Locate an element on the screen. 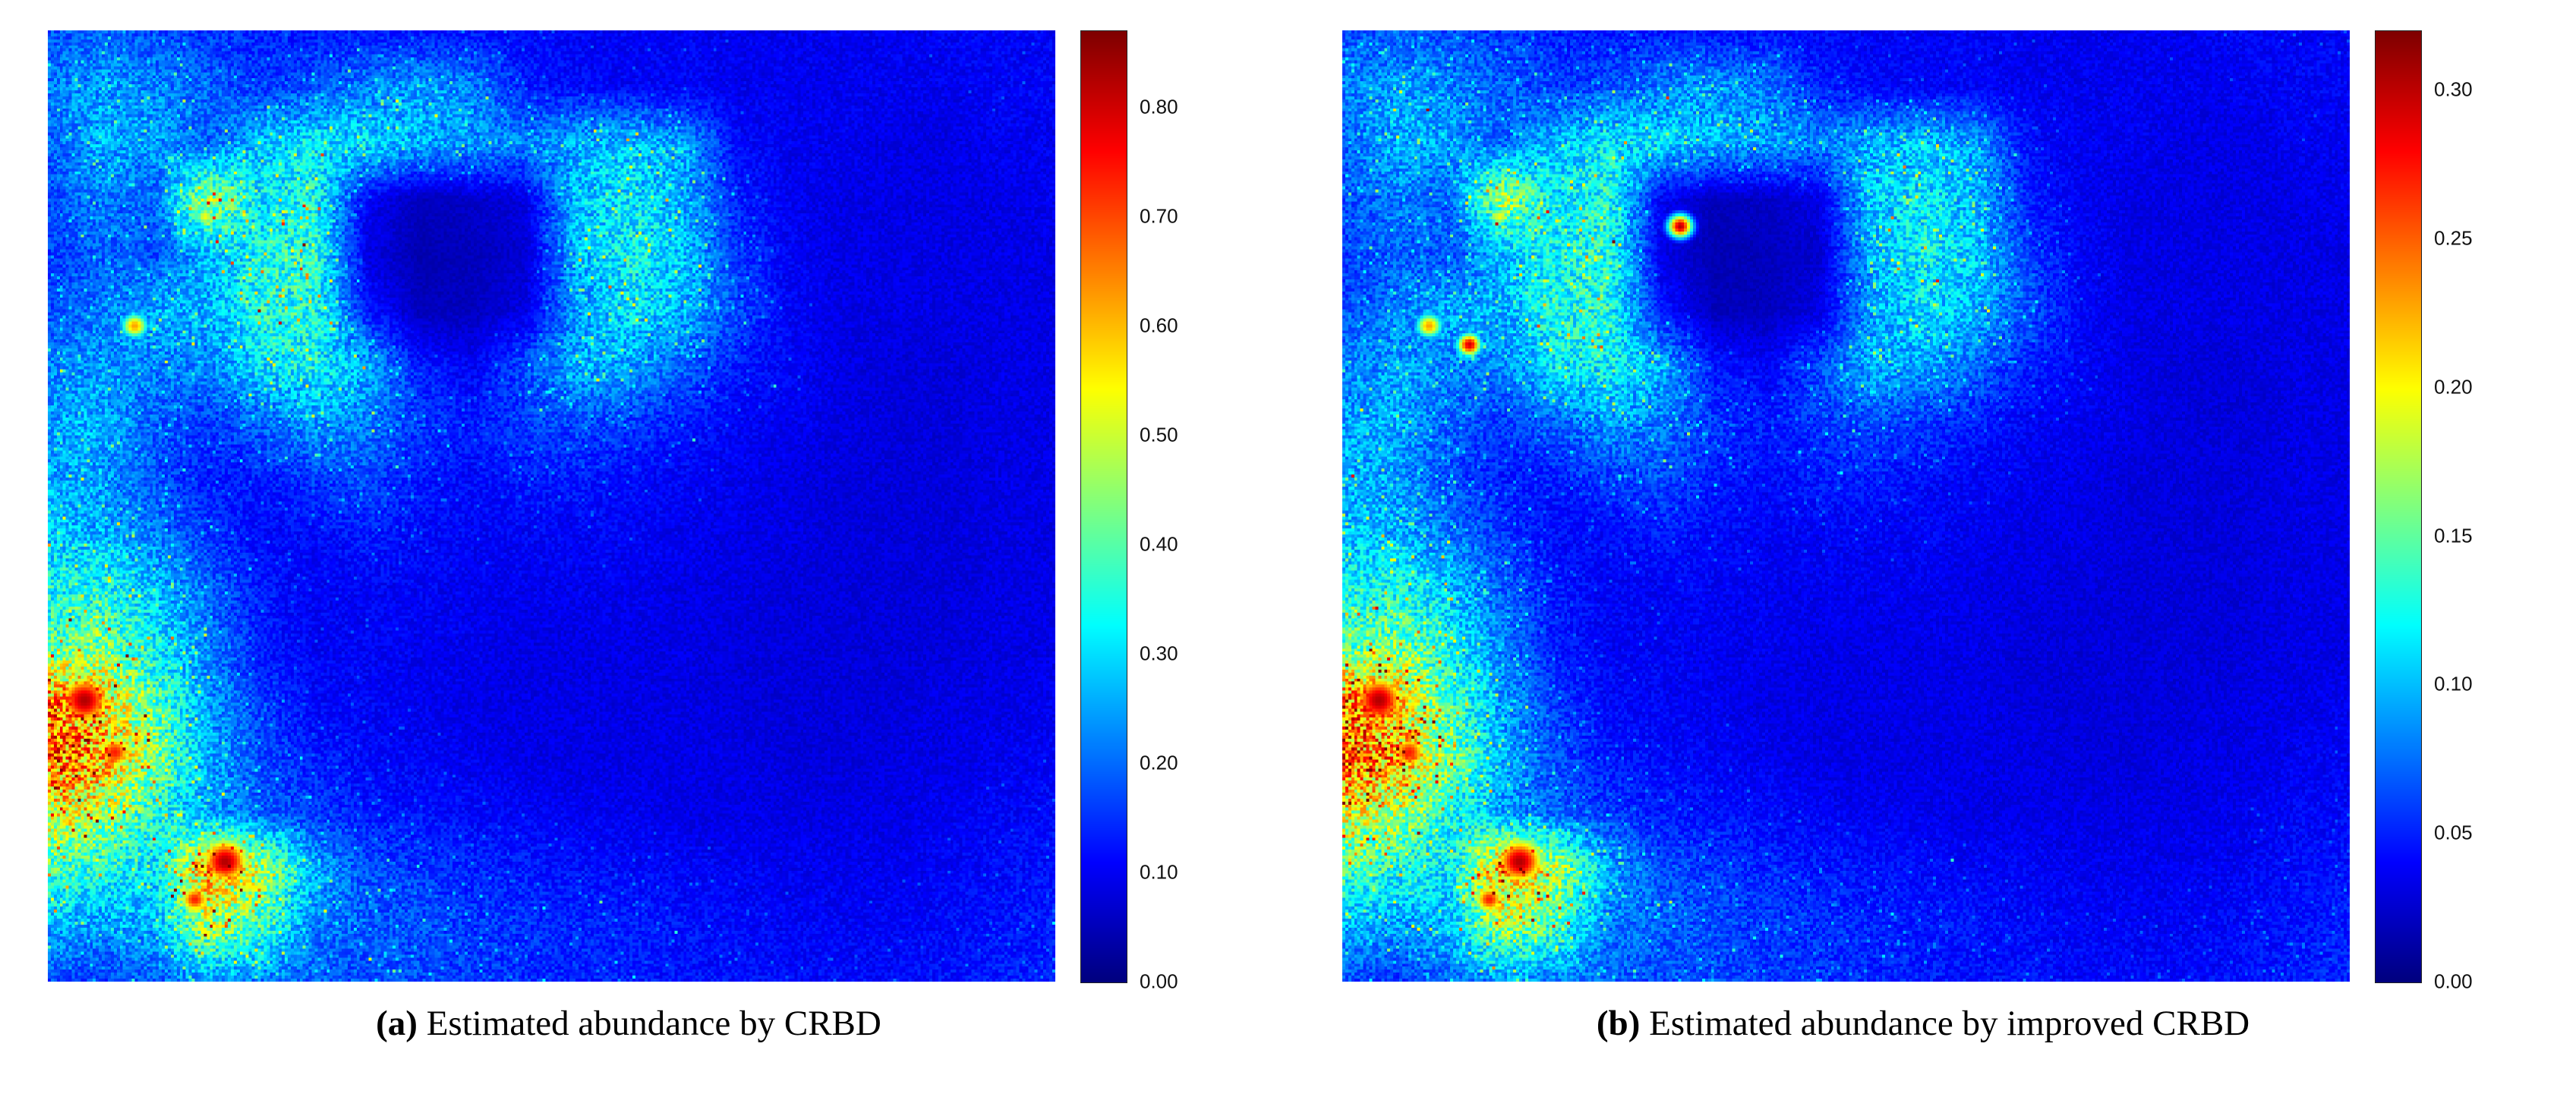  caption-label-b: (b) is located at coordinates (1618, 1023).